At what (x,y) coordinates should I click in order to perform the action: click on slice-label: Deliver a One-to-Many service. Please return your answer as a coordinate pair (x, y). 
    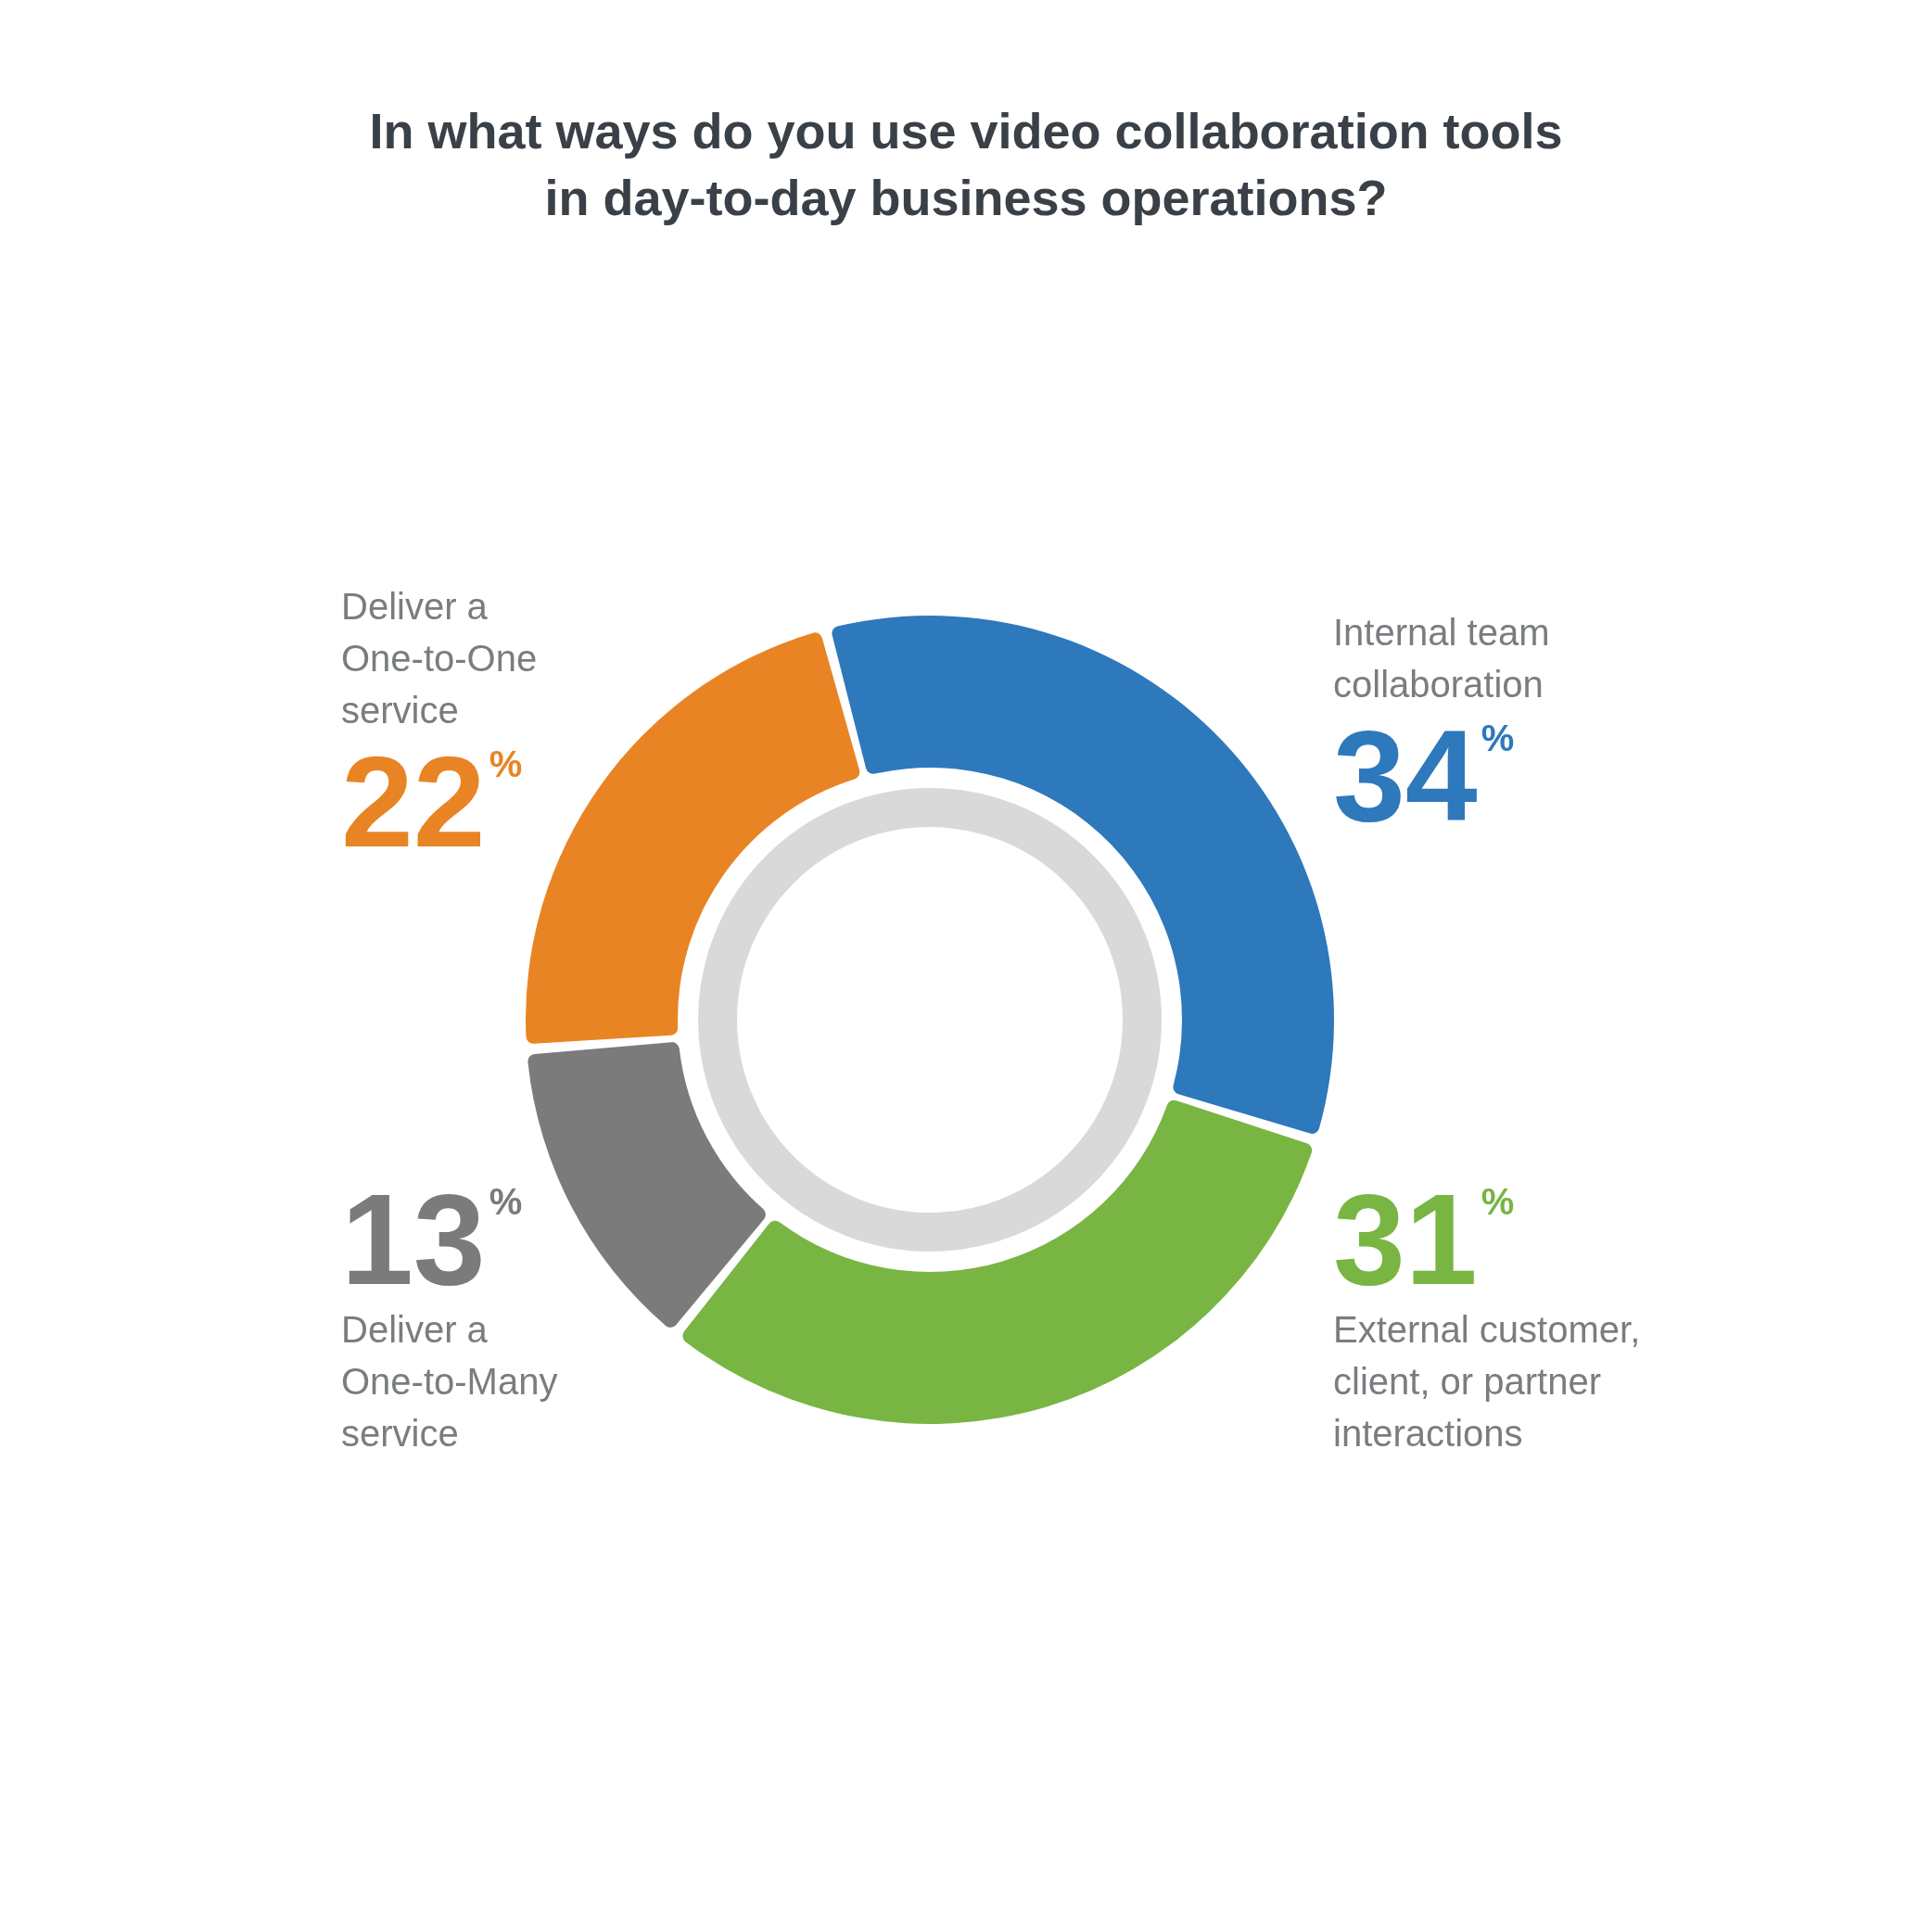
    Looking at the image, I should click on (449, 1381).